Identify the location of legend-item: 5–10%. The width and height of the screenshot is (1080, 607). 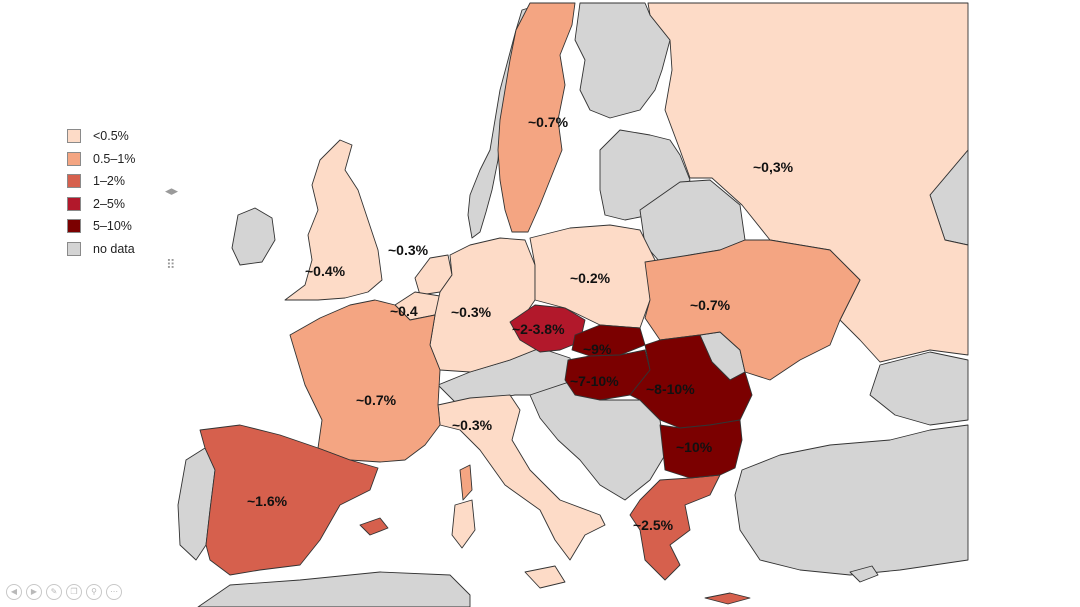
(101, 226).